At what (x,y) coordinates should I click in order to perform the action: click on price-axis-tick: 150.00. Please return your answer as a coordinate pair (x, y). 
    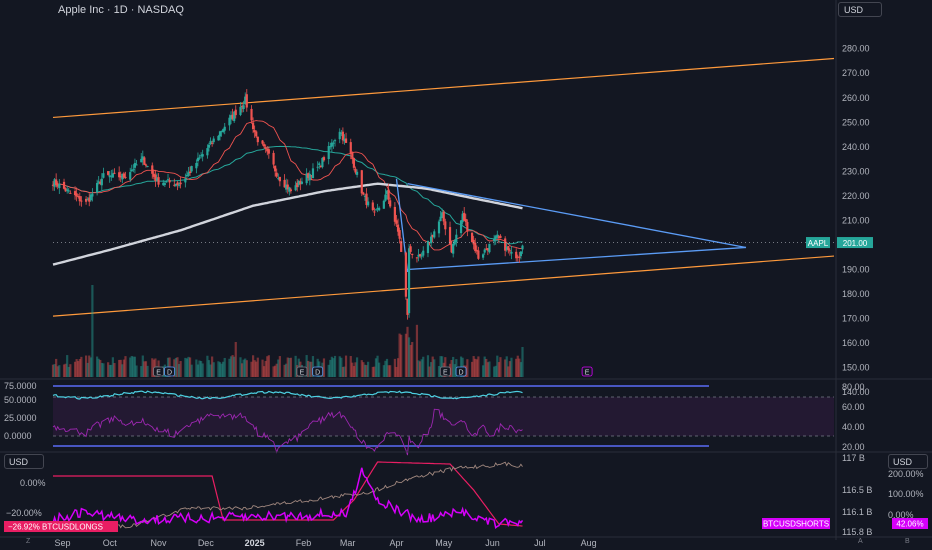
    Looking at the image, I should click on (856, 368).